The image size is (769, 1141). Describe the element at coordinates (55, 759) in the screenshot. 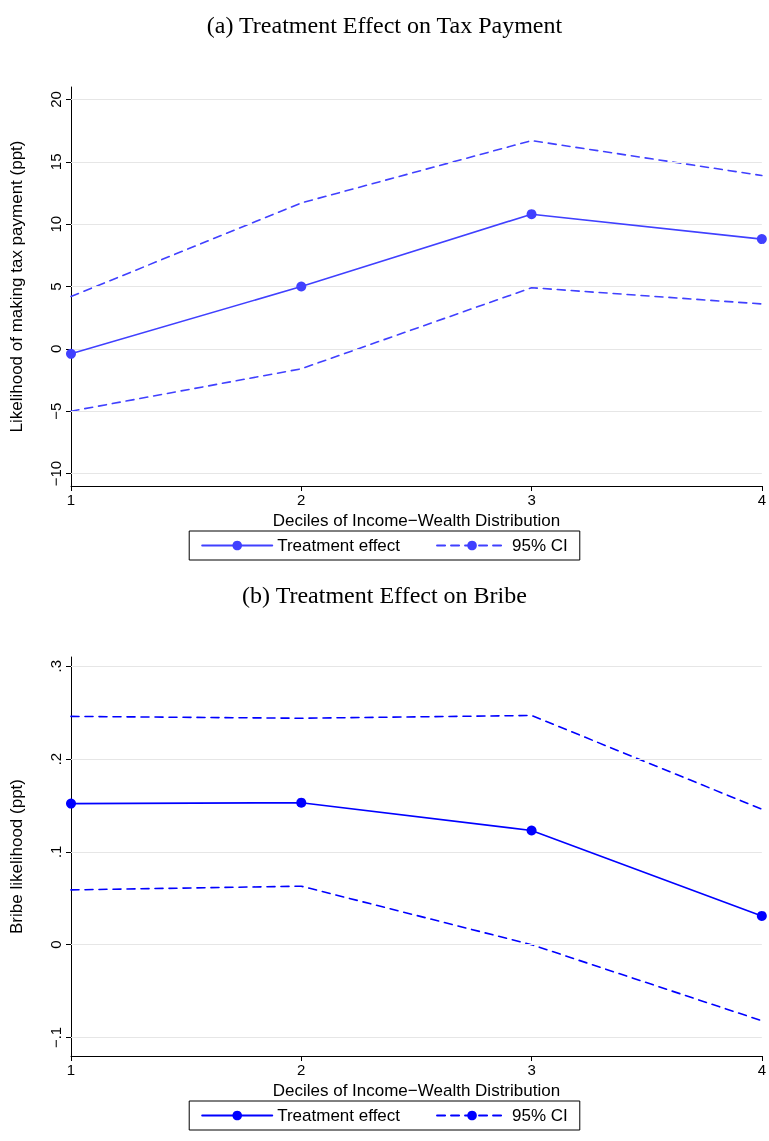

I see `y-tick-label: .2` at that location.